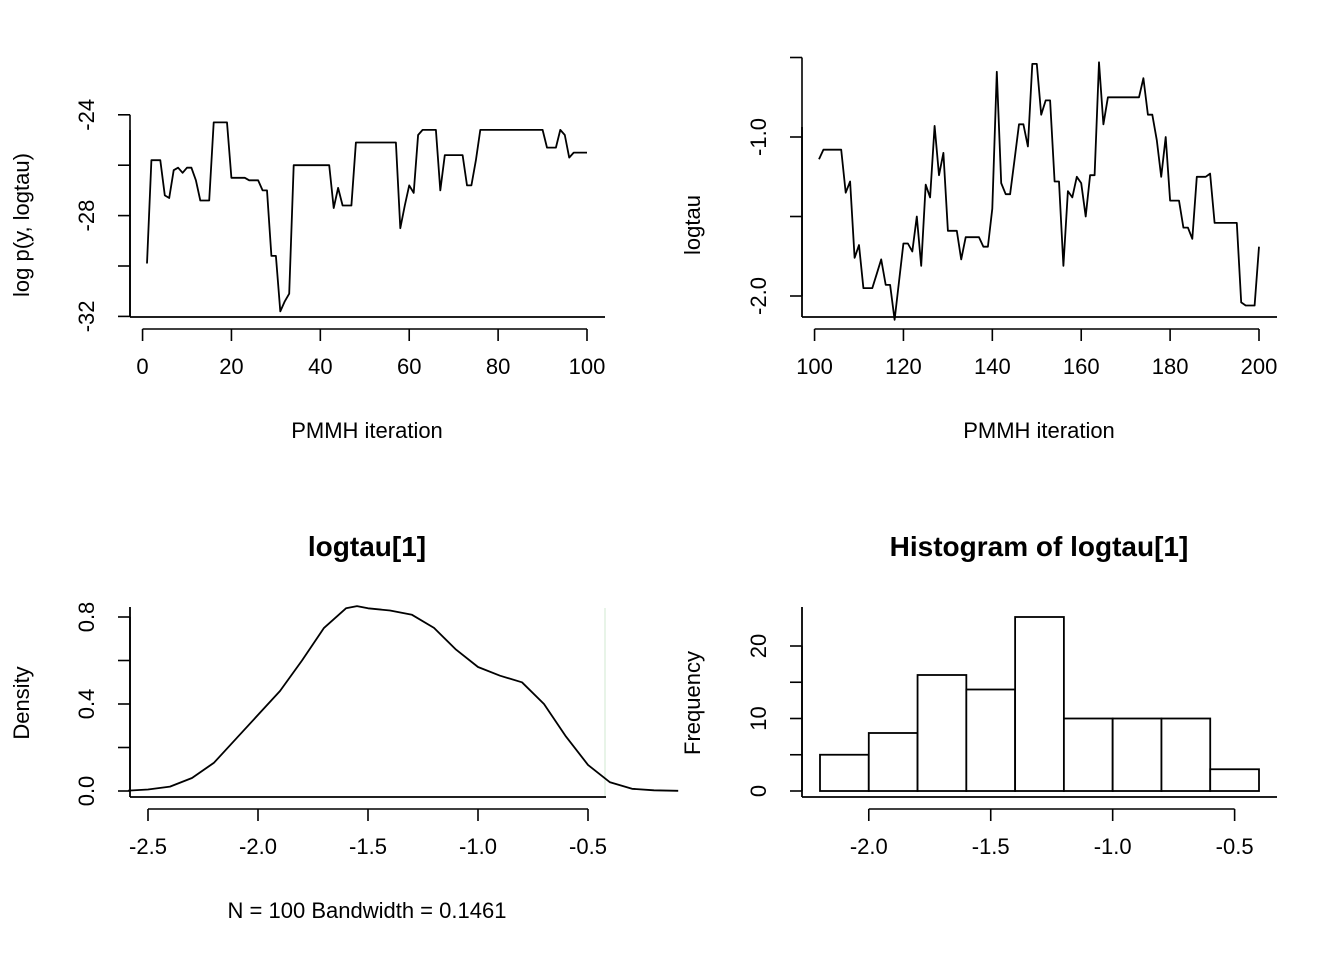  I want to click on x-tick-label: 40, so click(320, 366).